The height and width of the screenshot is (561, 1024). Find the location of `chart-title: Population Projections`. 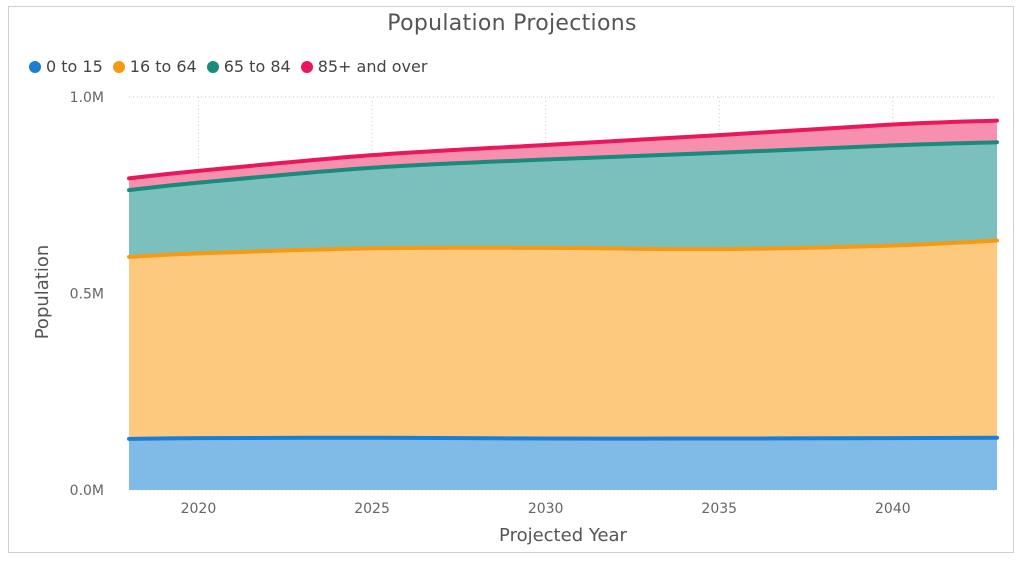

chart-title: Population Projections is located at coordinates (512, 23).